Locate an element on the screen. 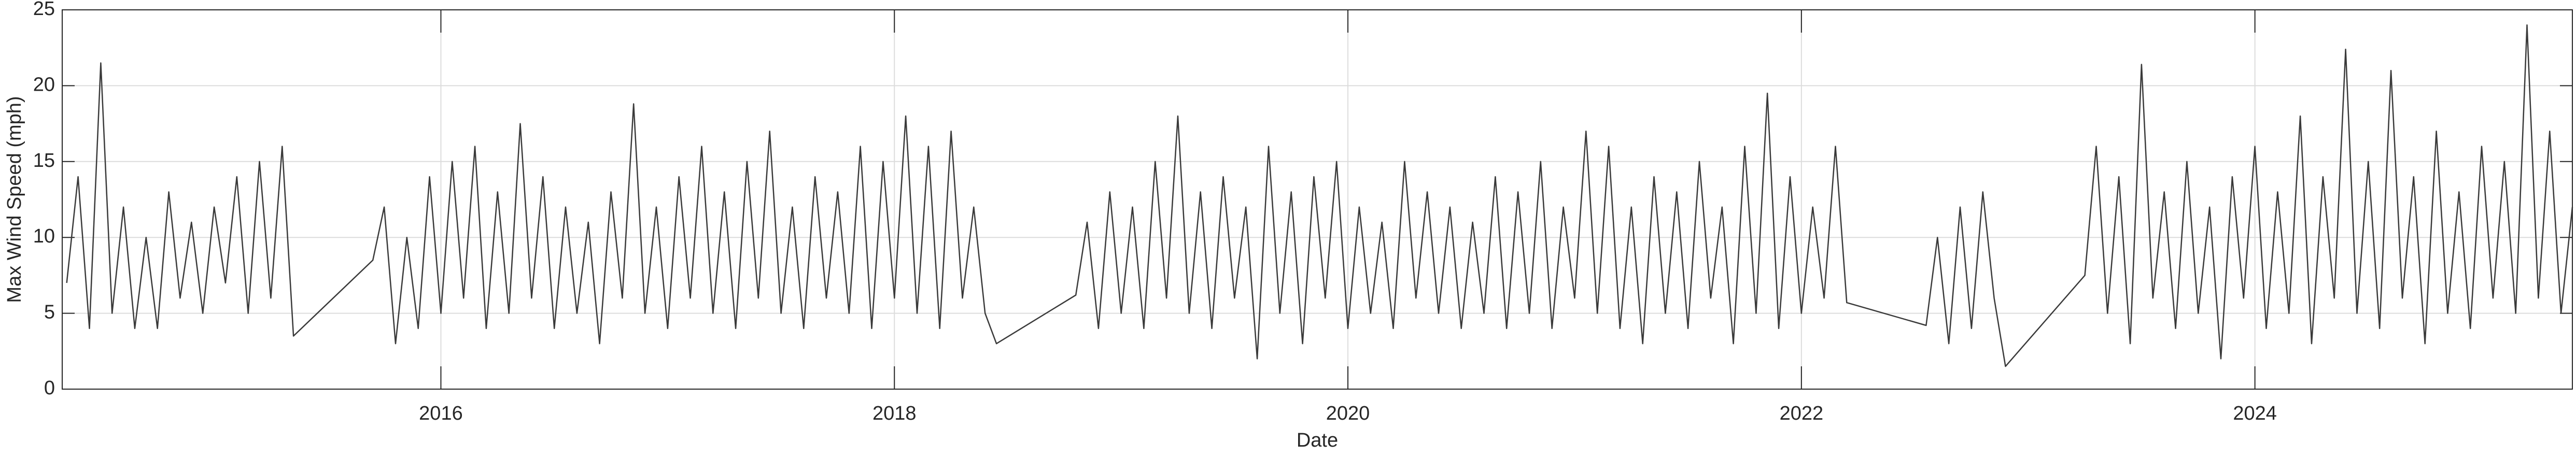  y-tick-label: 0 is located at coordinates (49, 388).